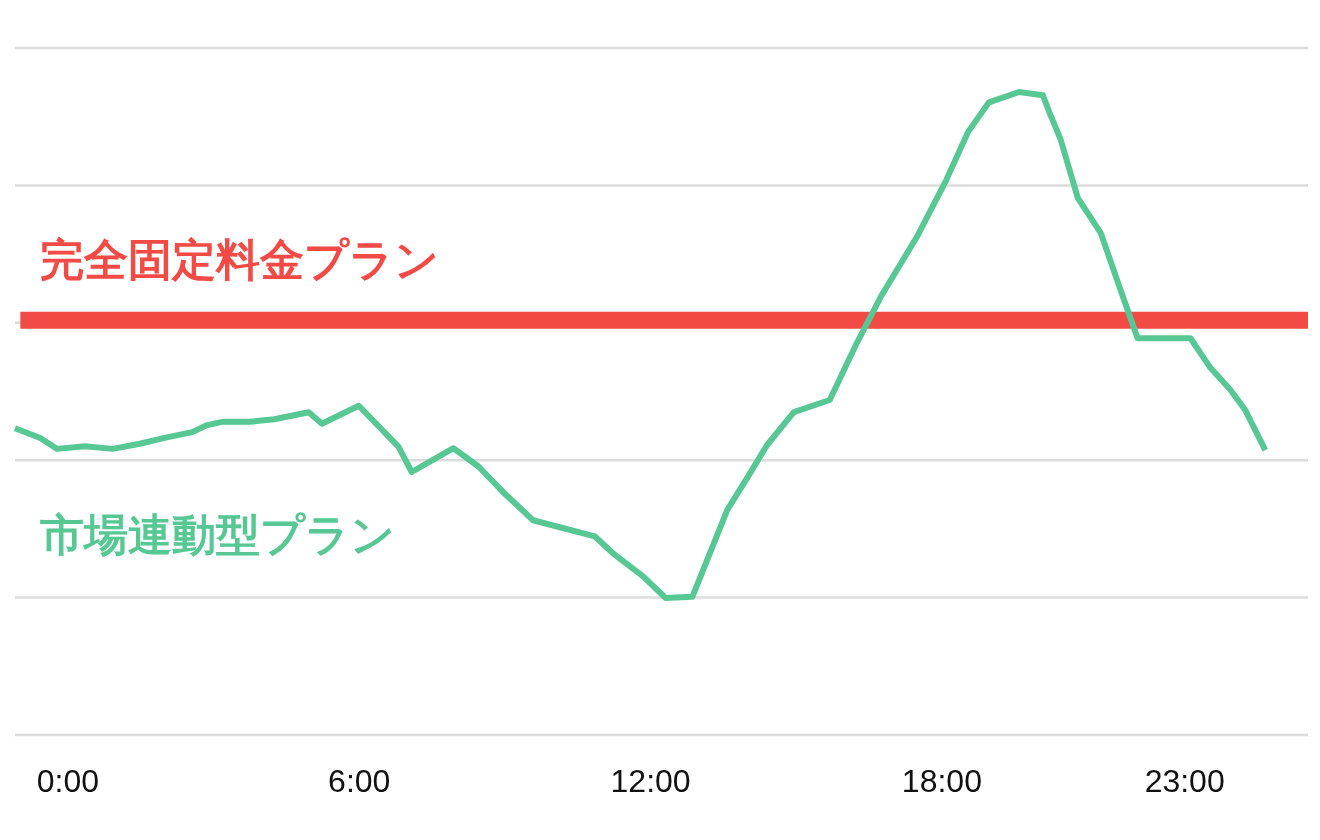  I want to click on series-label: 市場連動型プラン, so click(217, 535).